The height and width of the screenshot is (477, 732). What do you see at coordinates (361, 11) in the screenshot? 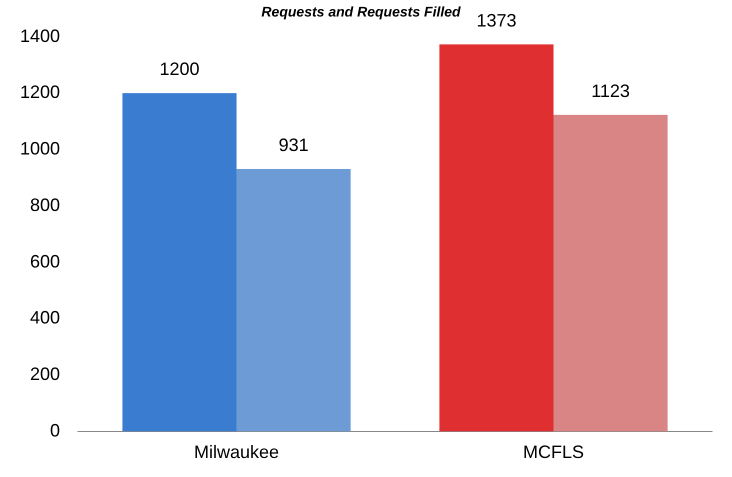
I see `chart-title: Requests and Requests Filled` at bounding box center [361, 11].